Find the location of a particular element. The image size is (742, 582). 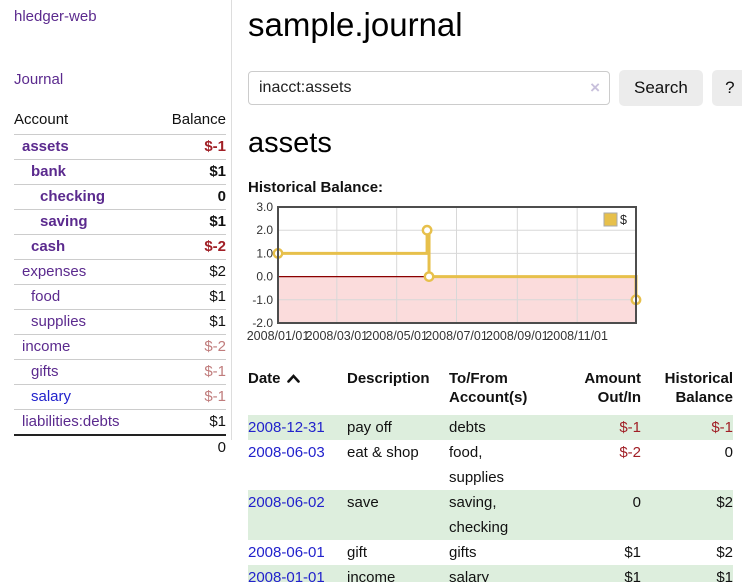

transaction-description: eat & shop is located at coordinates (383, 452).